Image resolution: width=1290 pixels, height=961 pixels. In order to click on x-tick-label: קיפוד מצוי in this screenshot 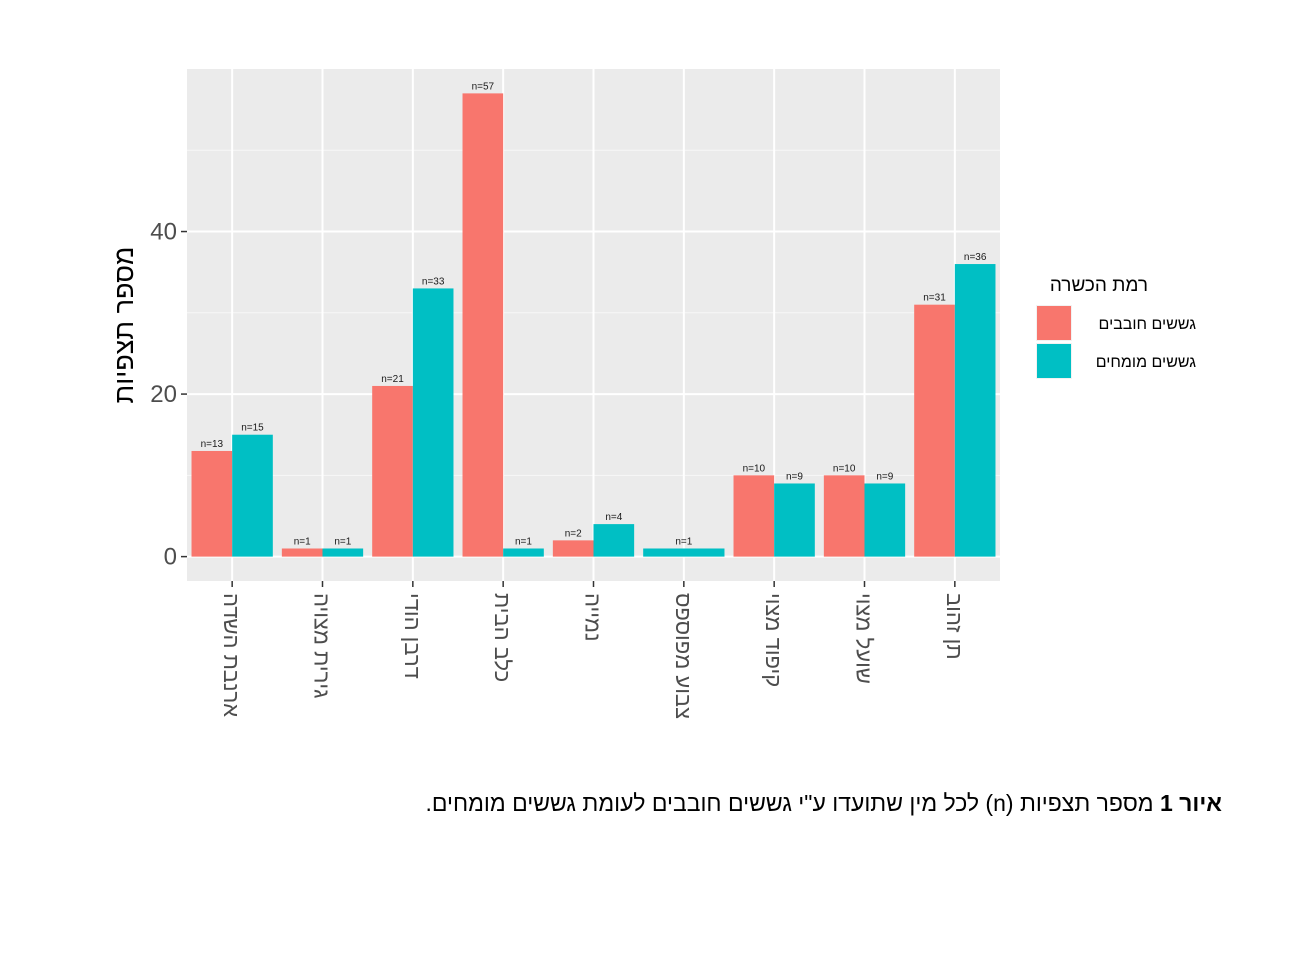, I will do `click(773, 640)`.